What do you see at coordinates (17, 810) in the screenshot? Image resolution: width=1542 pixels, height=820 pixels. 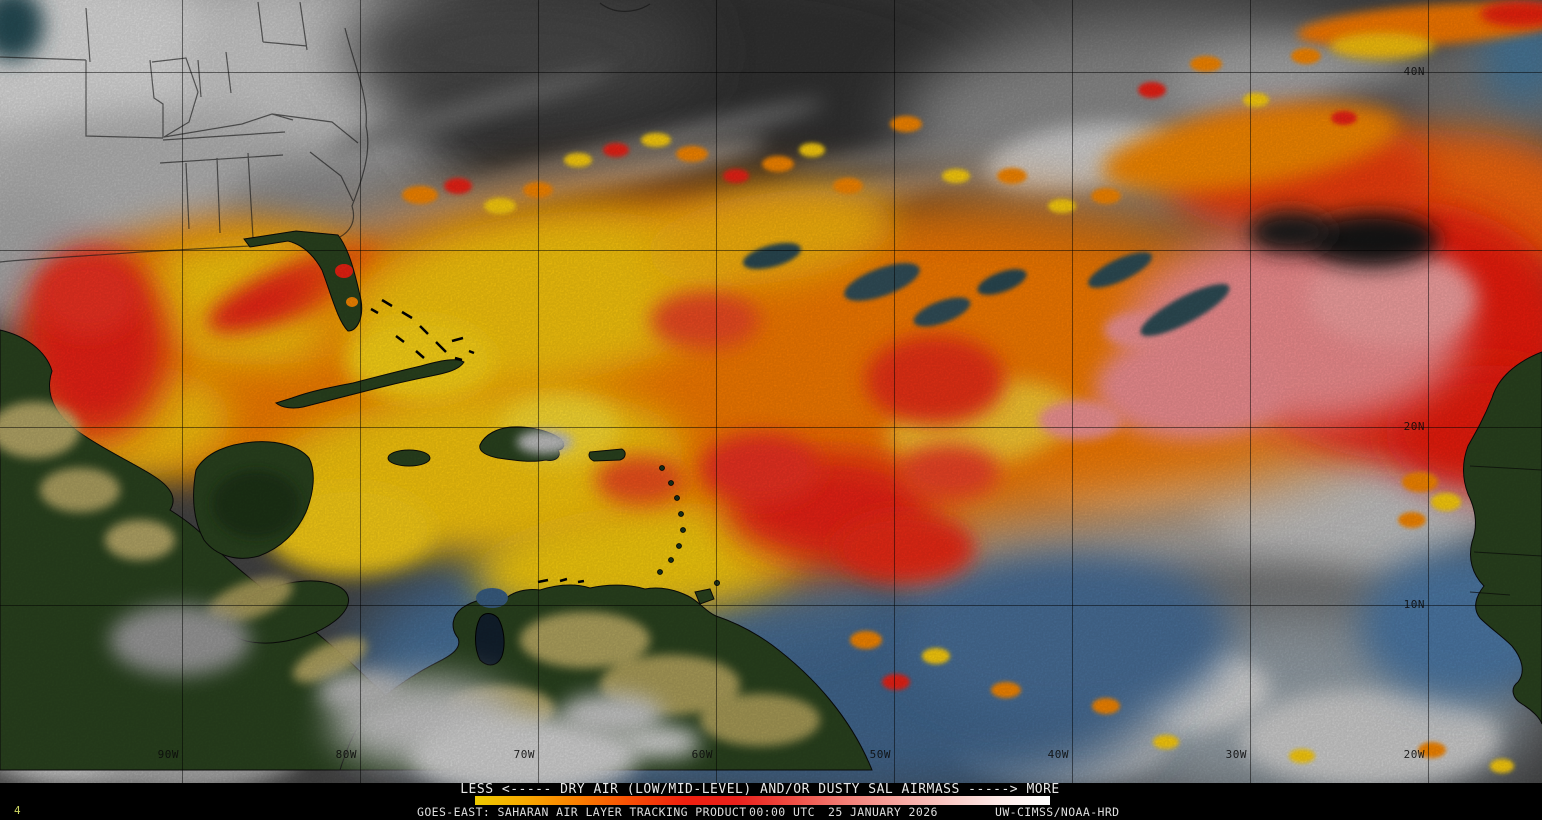 I see `frame-counter: 4` at bounding box center [17, 810].